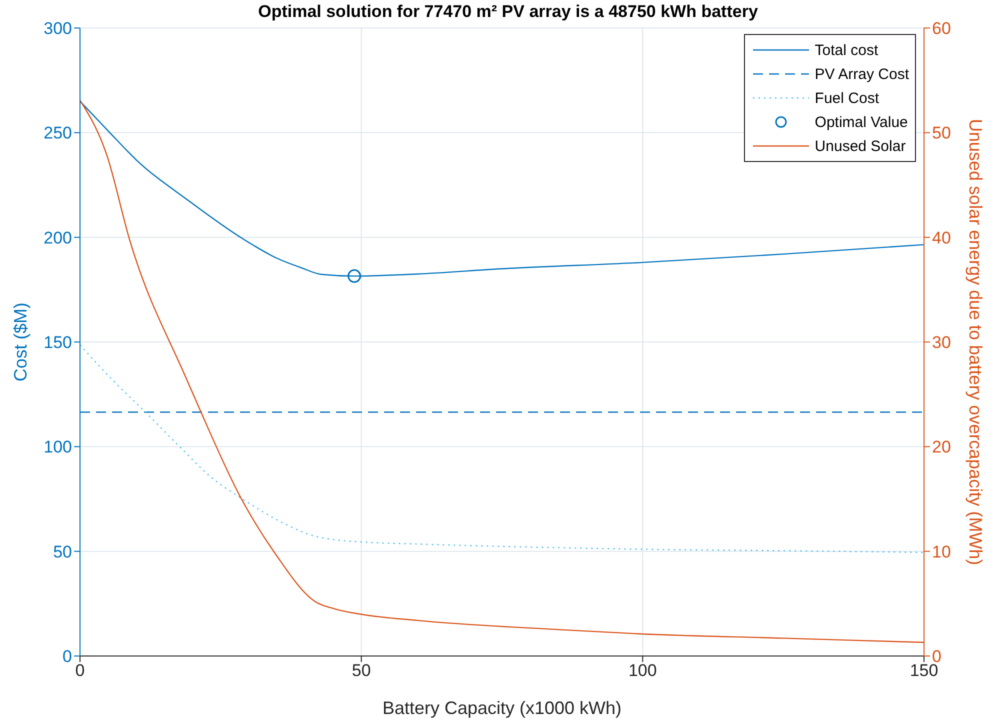  I want to click on x-tick-label: 0, so click(80, 670).